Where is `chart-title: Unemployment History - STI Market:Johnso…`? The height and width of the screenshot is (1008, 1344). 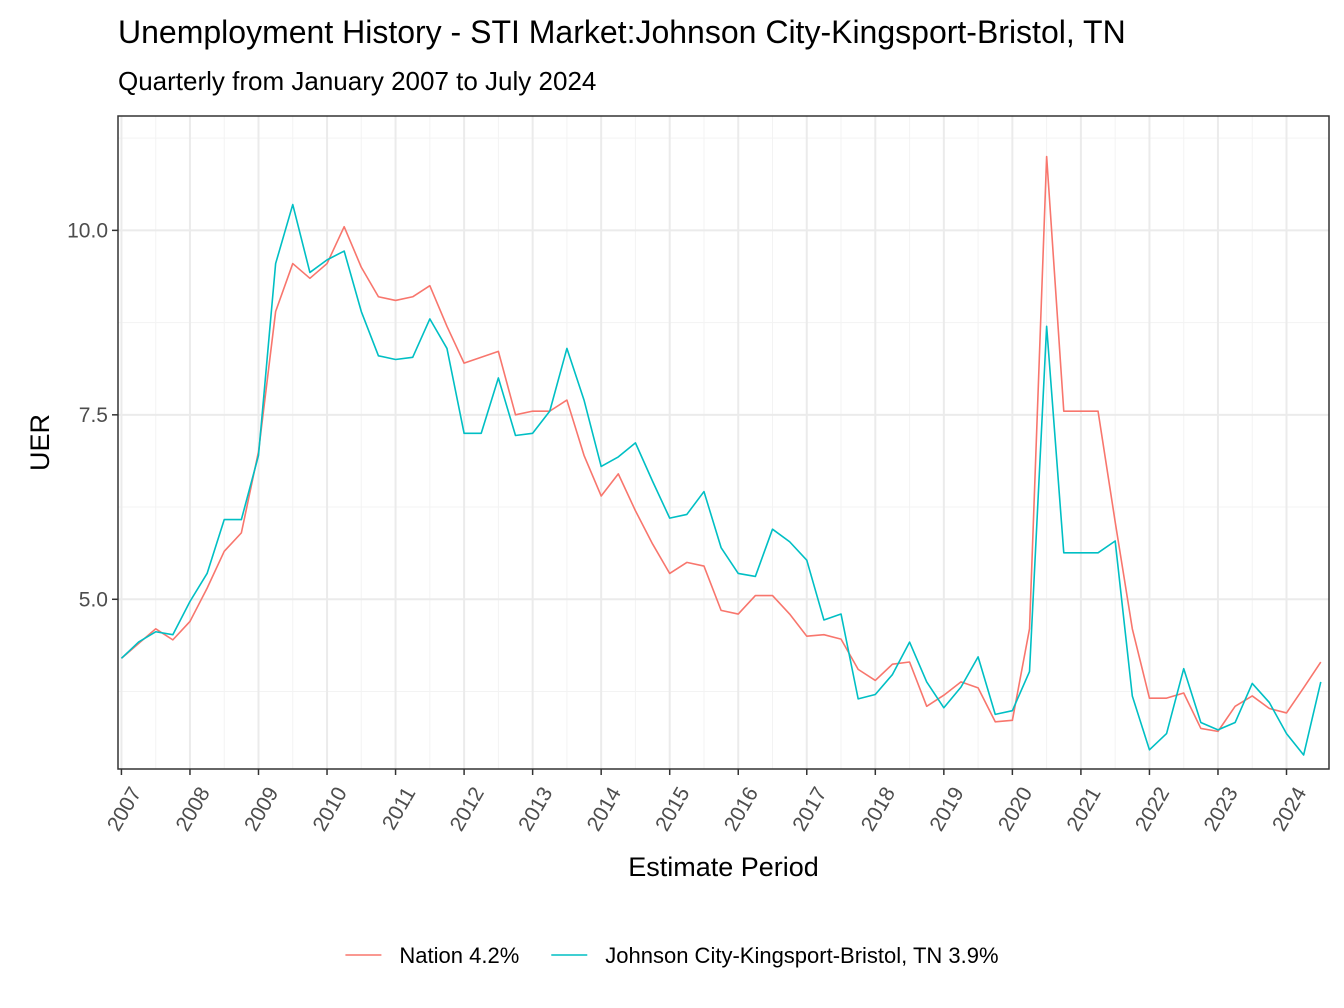 chart-title: Unemployment History - STI Market:Johnso… is located at coordinates (622, 32).